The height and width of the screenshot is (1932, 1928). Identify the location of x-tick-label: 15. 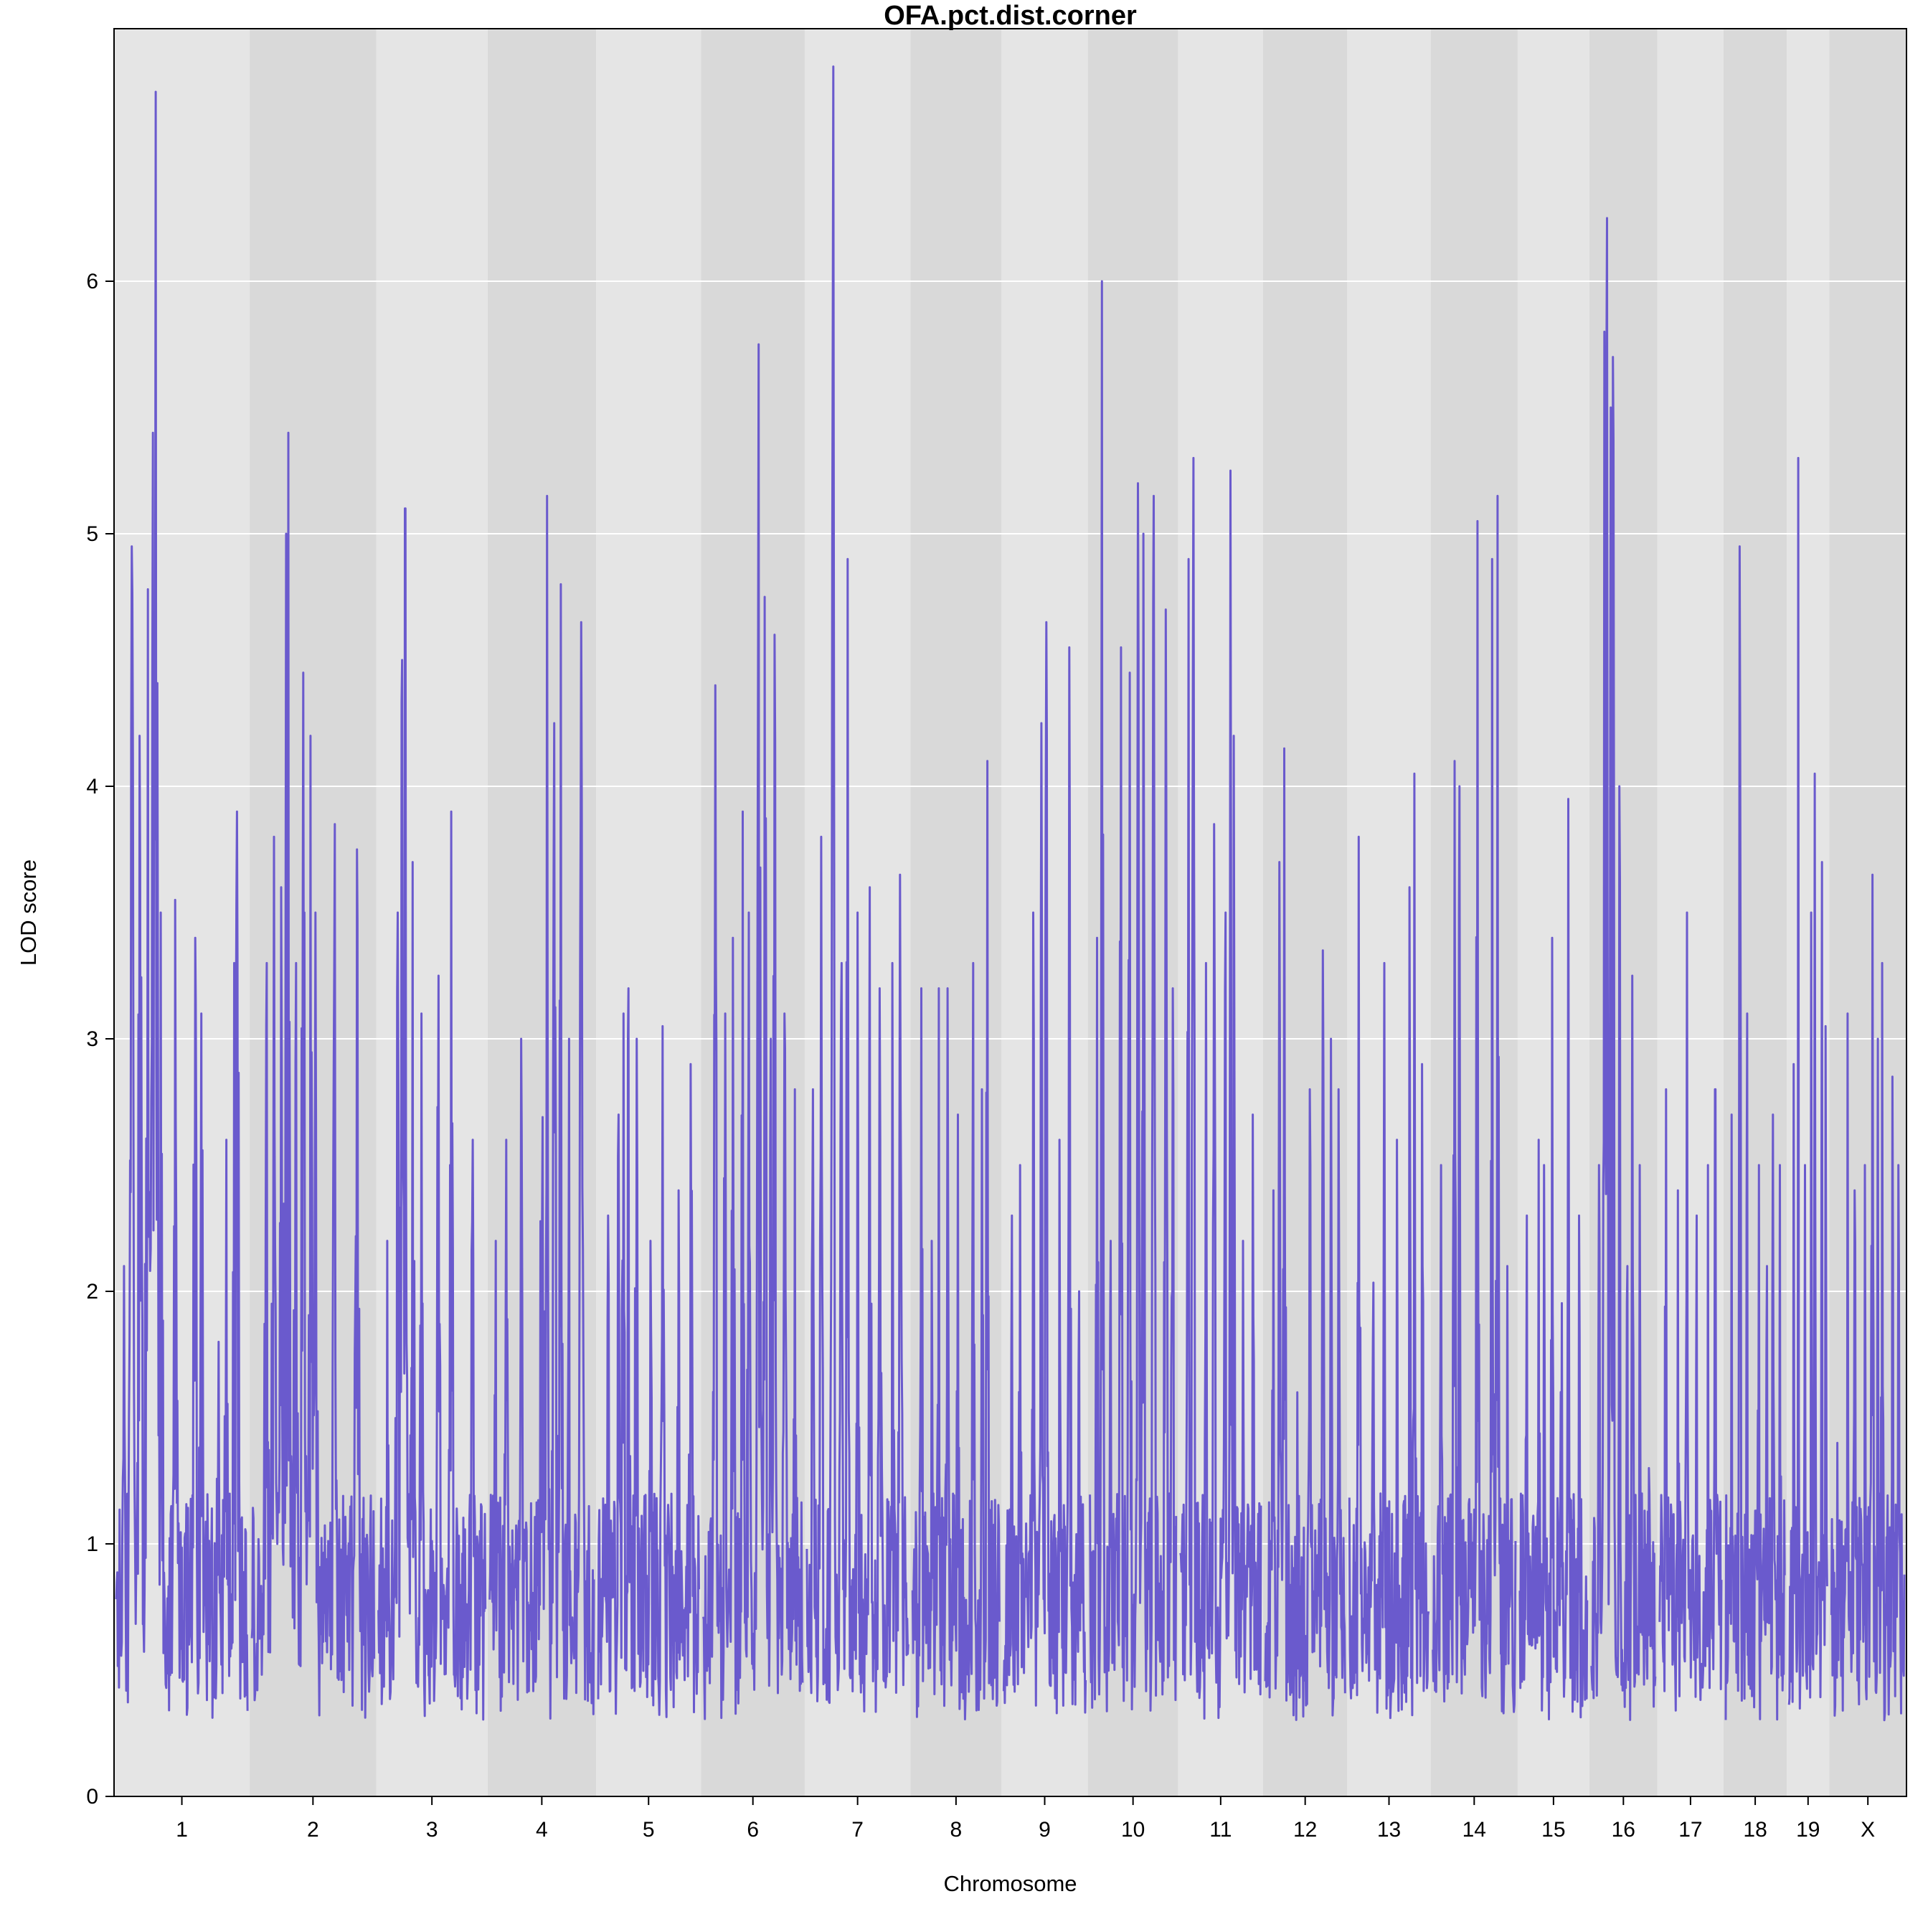
(1553, 1830).